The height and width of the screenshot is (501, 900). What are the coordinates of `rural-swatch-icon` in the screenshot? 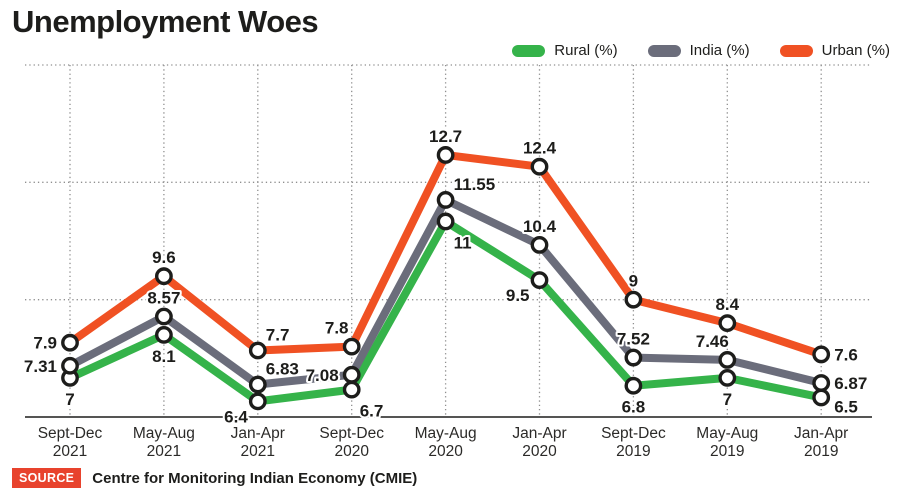 It's located at (529, 50).